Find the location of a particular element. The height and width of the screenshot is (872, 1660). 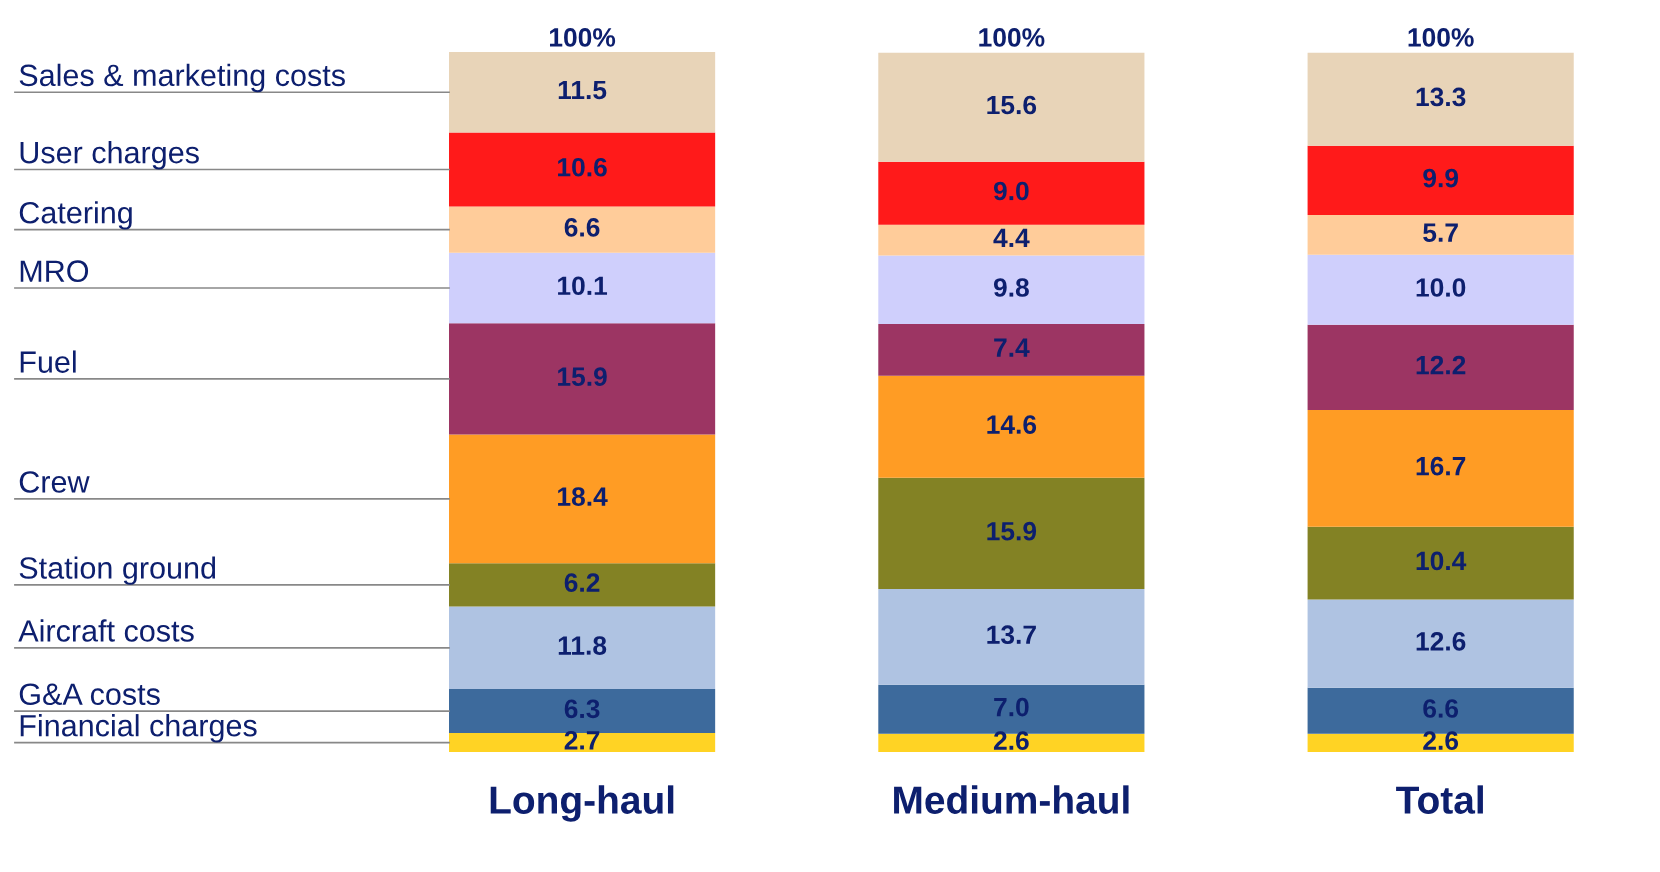

text: Fuel is located at coordinates (48, 361).